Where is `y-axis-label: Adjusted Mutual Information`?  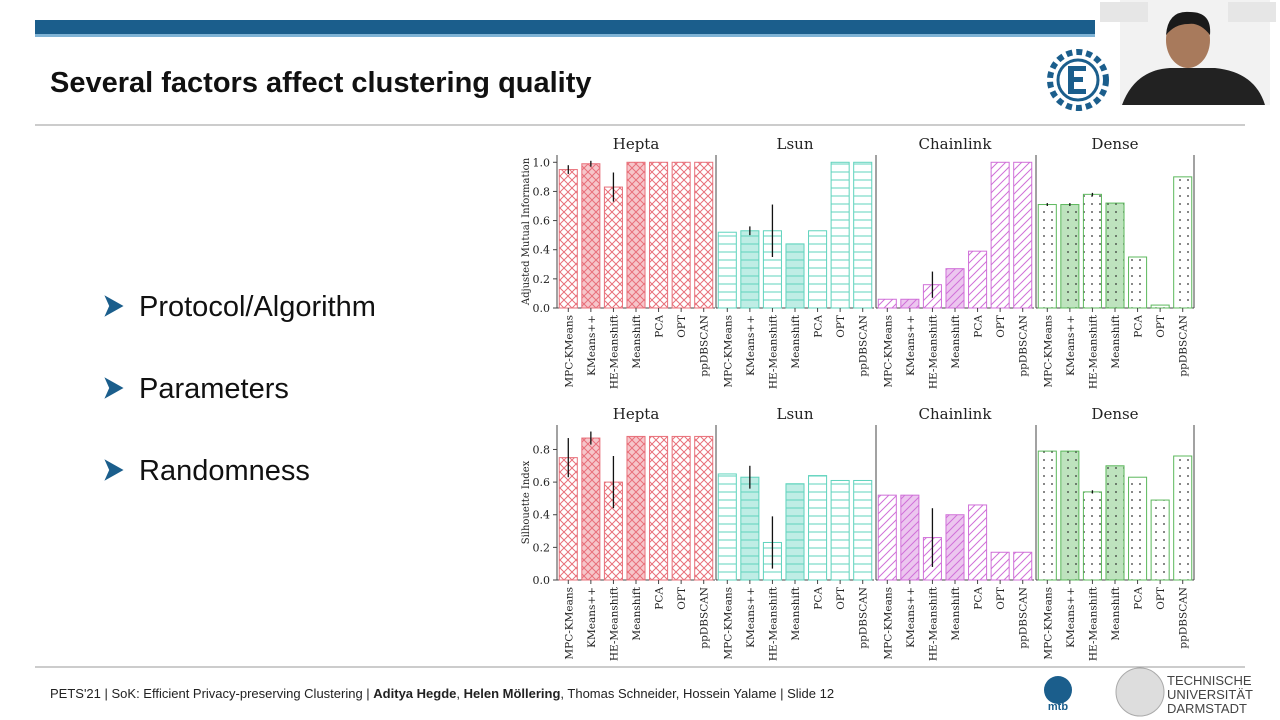
y-axis-label: Adjusted Mutual Information is located at coordinates (526, 231).